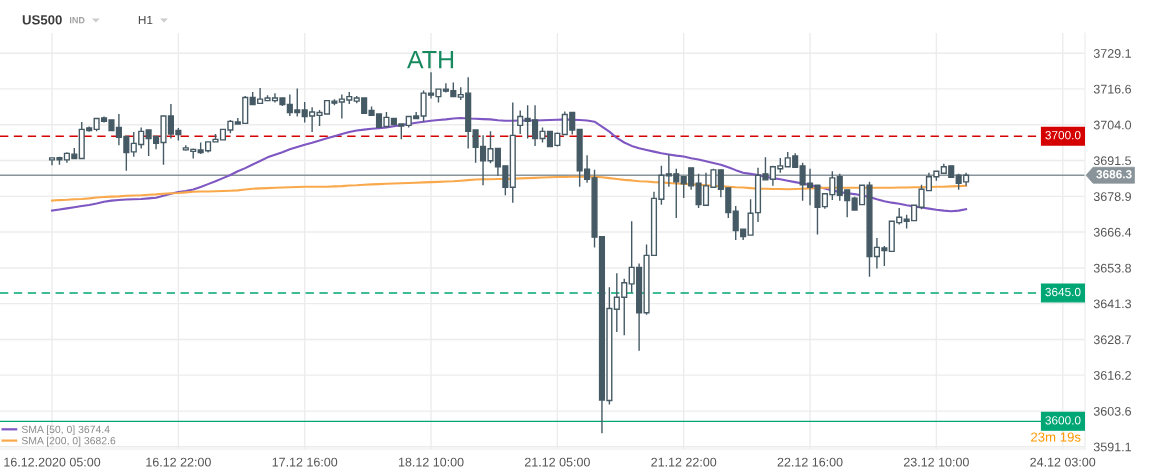  What do you see at coordinates (684, 462) in the screenshot?
I see `x-tick-label: 21.12 22:00` at bounding box center [684, 462].